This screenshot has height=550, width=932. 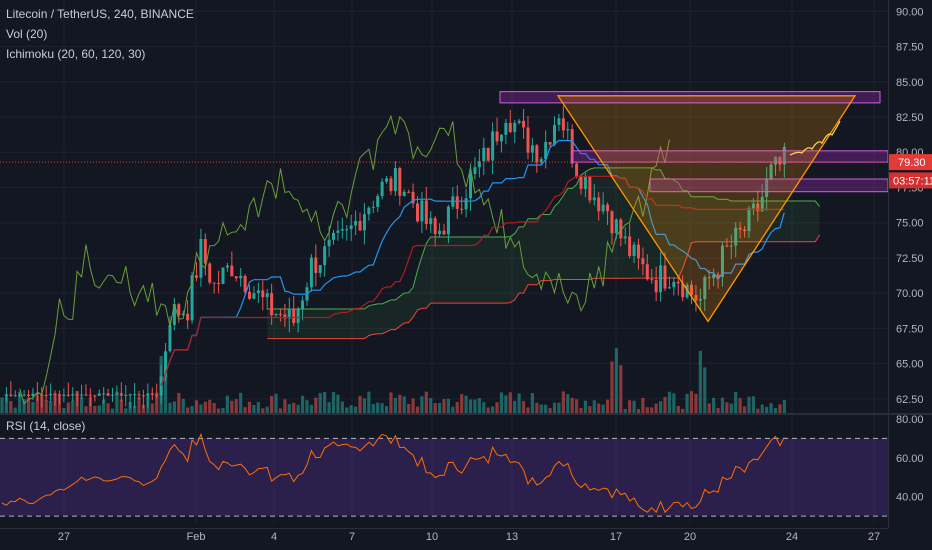 What do you see at coordinates (27, 34) in the screenshot?
I see `indicator-volume-label: Vol (20)` at bounding box center [27, 34].